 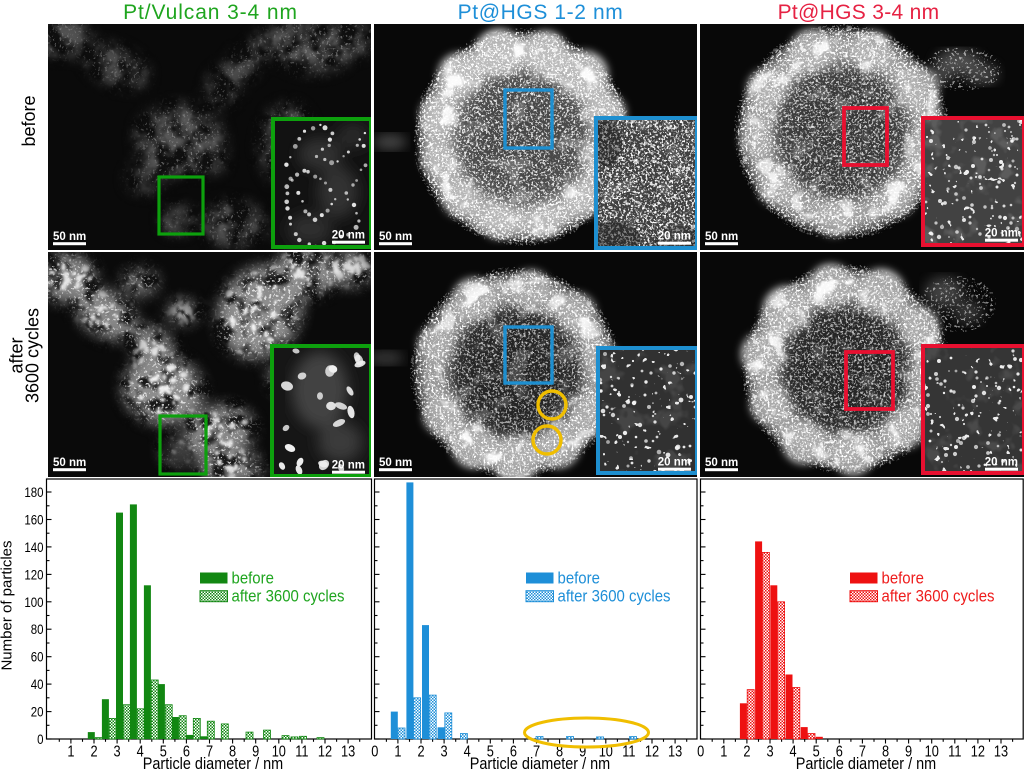 I want to click on svg-text: 180, so click(x=33, y=492).